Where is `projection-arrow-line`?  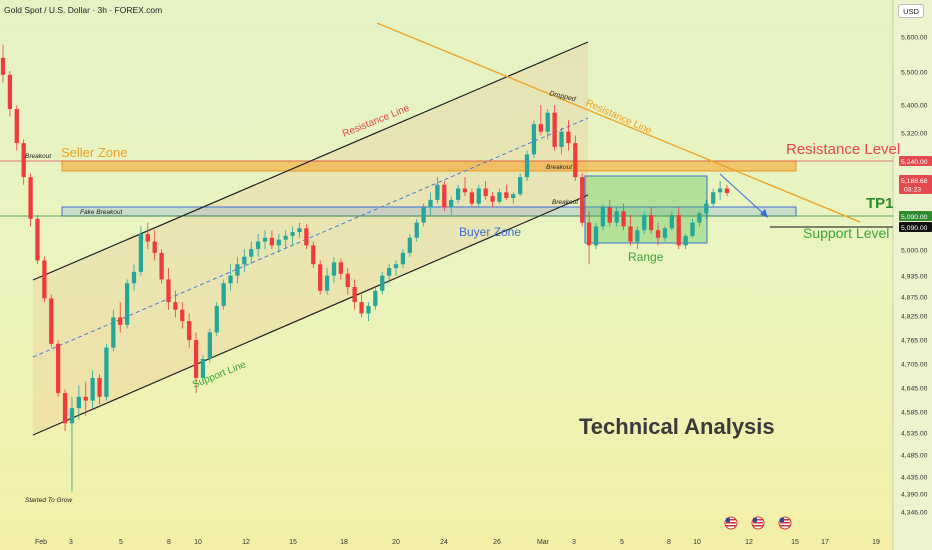
projection-arrow-line is located at coordinates (742, 194).